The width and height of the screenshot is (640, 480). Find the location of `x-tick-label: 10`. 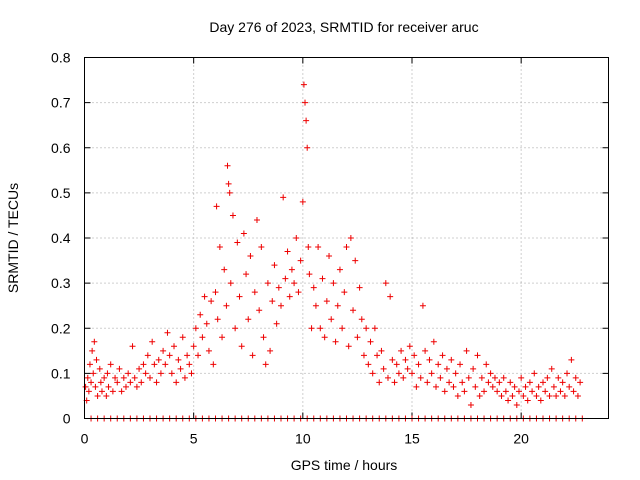

x-tick-label: 10 is located at coordinates (303, 439).